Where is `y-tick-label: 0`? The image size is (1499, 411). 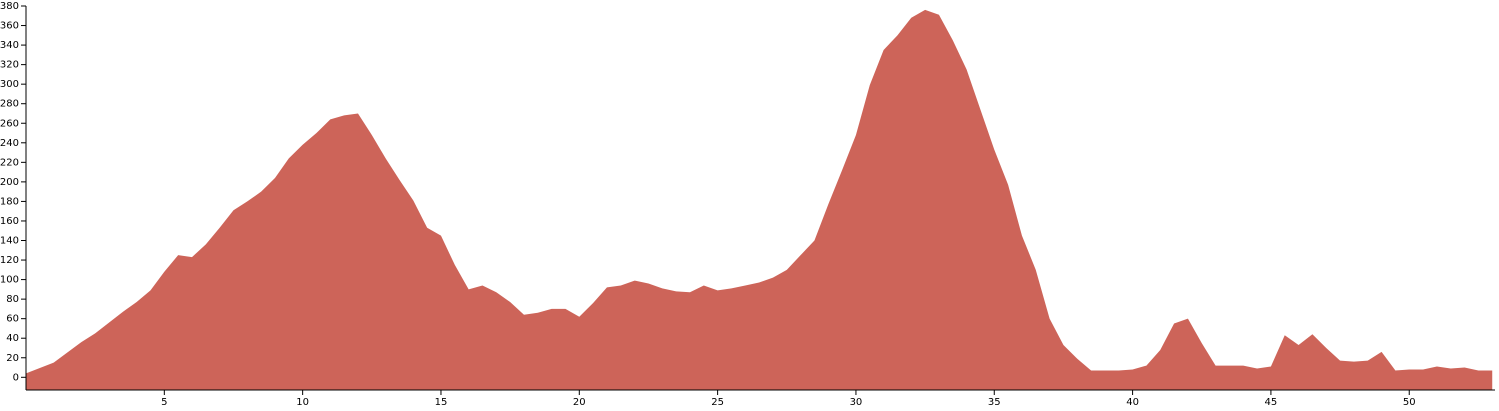 y-tick-label: 0 is located at coordinates (16, 377).